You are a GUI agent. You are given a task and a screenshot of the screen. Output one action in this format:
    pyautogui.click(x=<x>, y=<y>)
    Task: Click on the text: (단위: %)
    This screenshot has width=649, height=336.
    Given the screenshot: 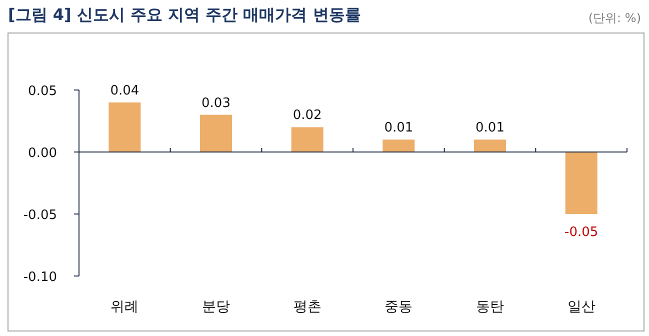 What is the action you would take?
    pyautogui.click(x=614, y=18)
    